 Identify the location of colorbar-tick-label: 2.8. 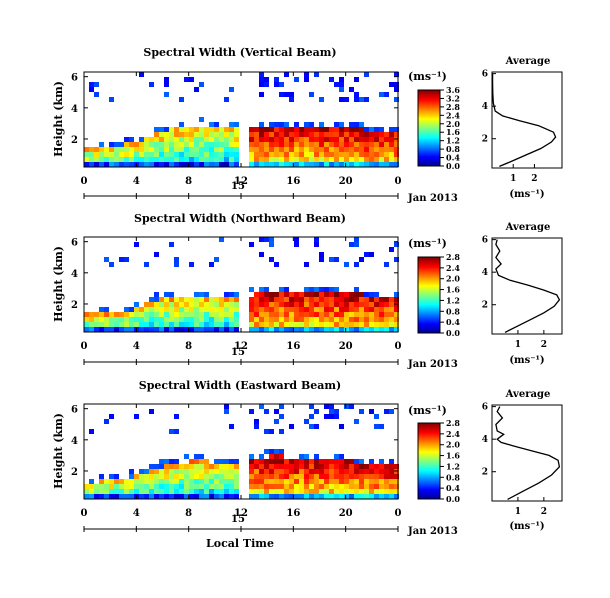
(453, 423).